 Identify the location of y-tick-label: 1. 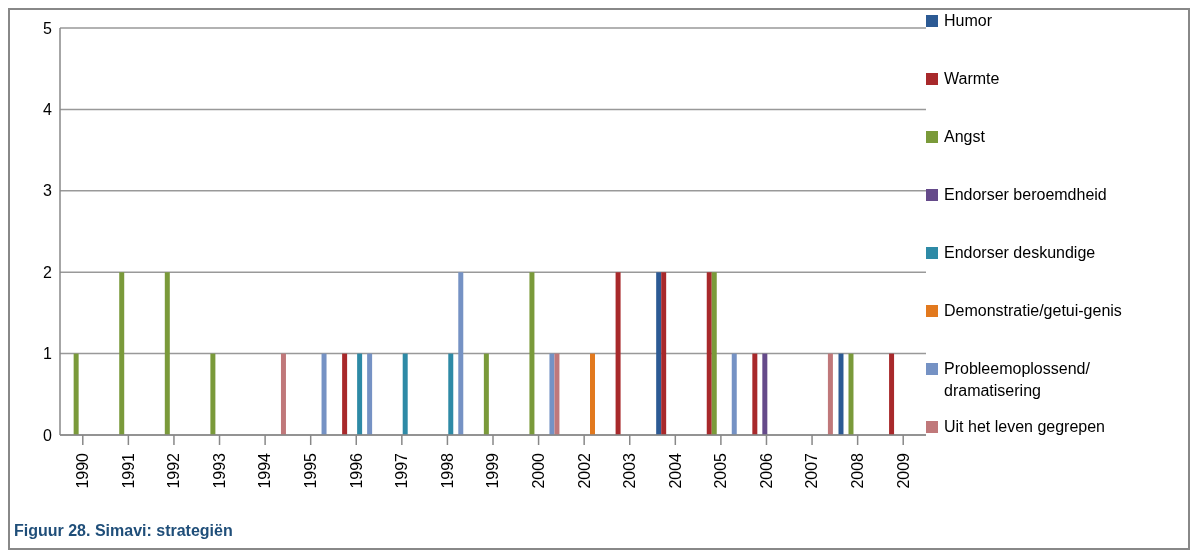
(48, 354).